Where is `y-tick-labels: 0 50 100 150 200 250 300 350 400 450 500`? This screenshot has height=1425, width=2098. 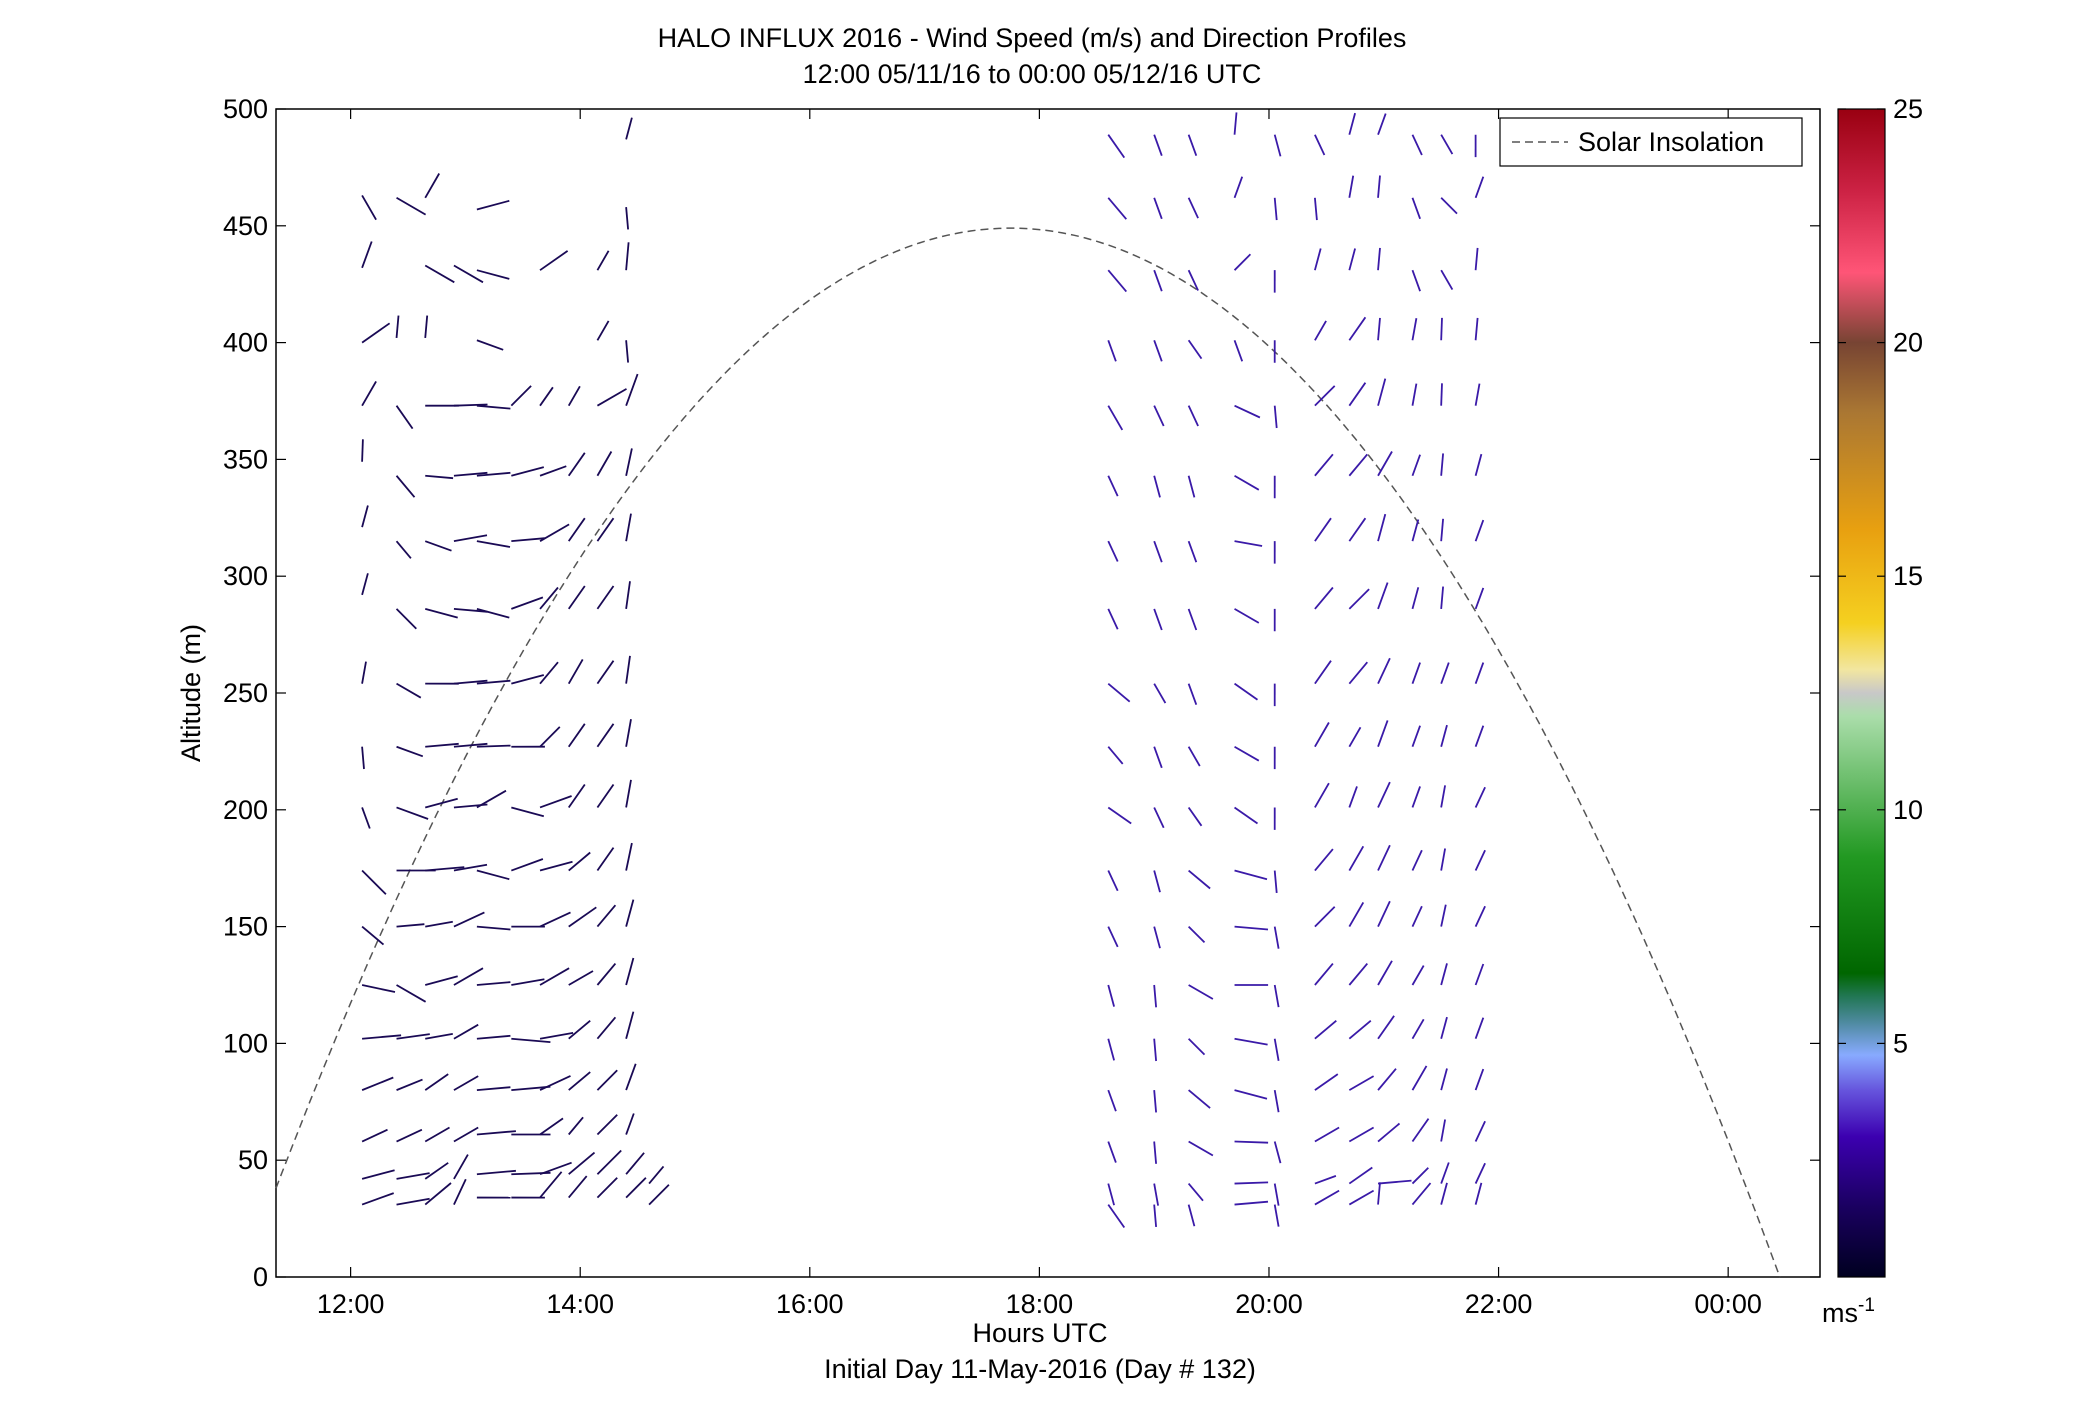
y-tick-labels: 0 50 100 150 200 250 300 350 400 450 500 is located at coordinates (245, 693).